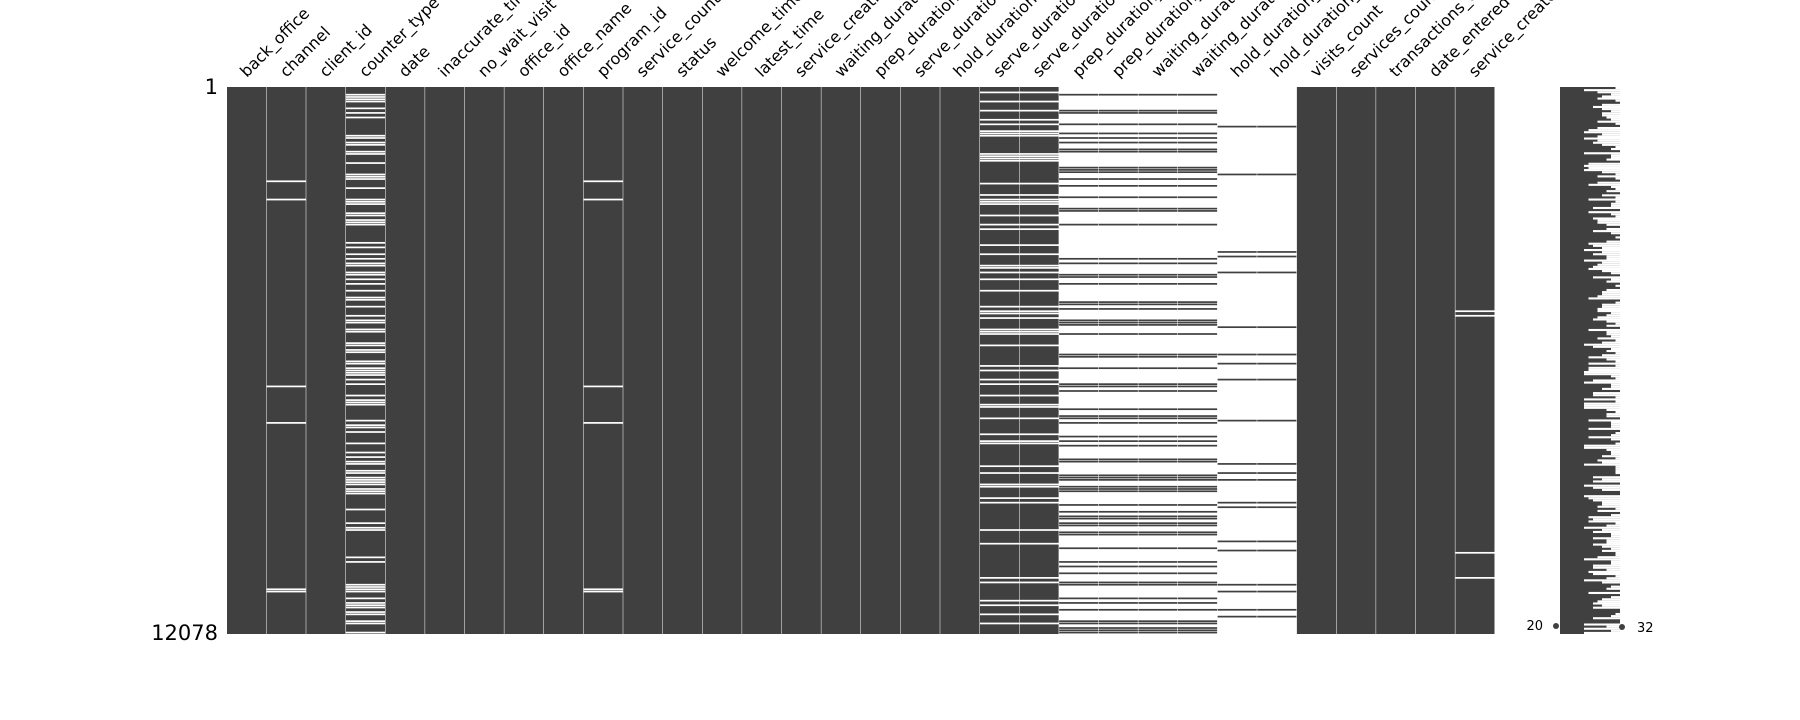 The height and width of the screenshot is (720, 1800). I want to click on matrix-cell-hold-duration-mean, so click(1277, 550).